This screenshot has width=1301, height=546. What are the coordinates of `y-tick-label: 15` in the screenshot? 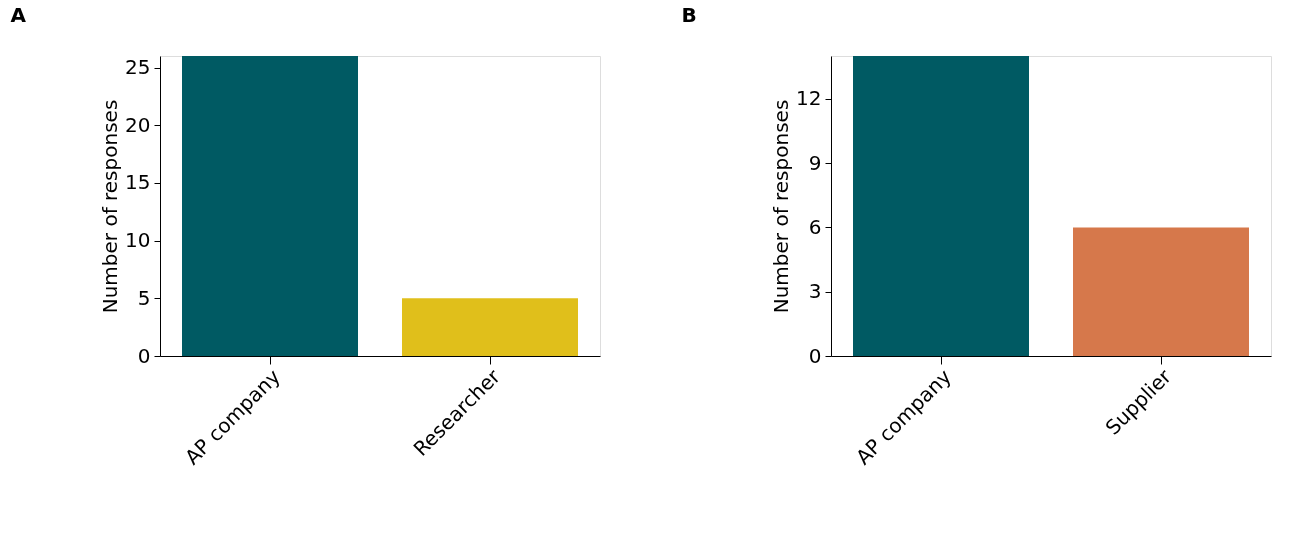 It's located at (138, 182).